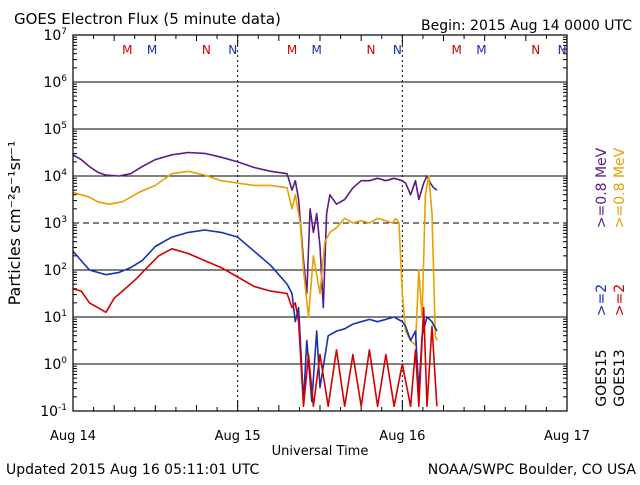 This screenshot has width=640, height=485. What do you see at coordinates (55, 176) in the screenshot?
I see `y-tick-label: 104` at bounding box center [55, 176].